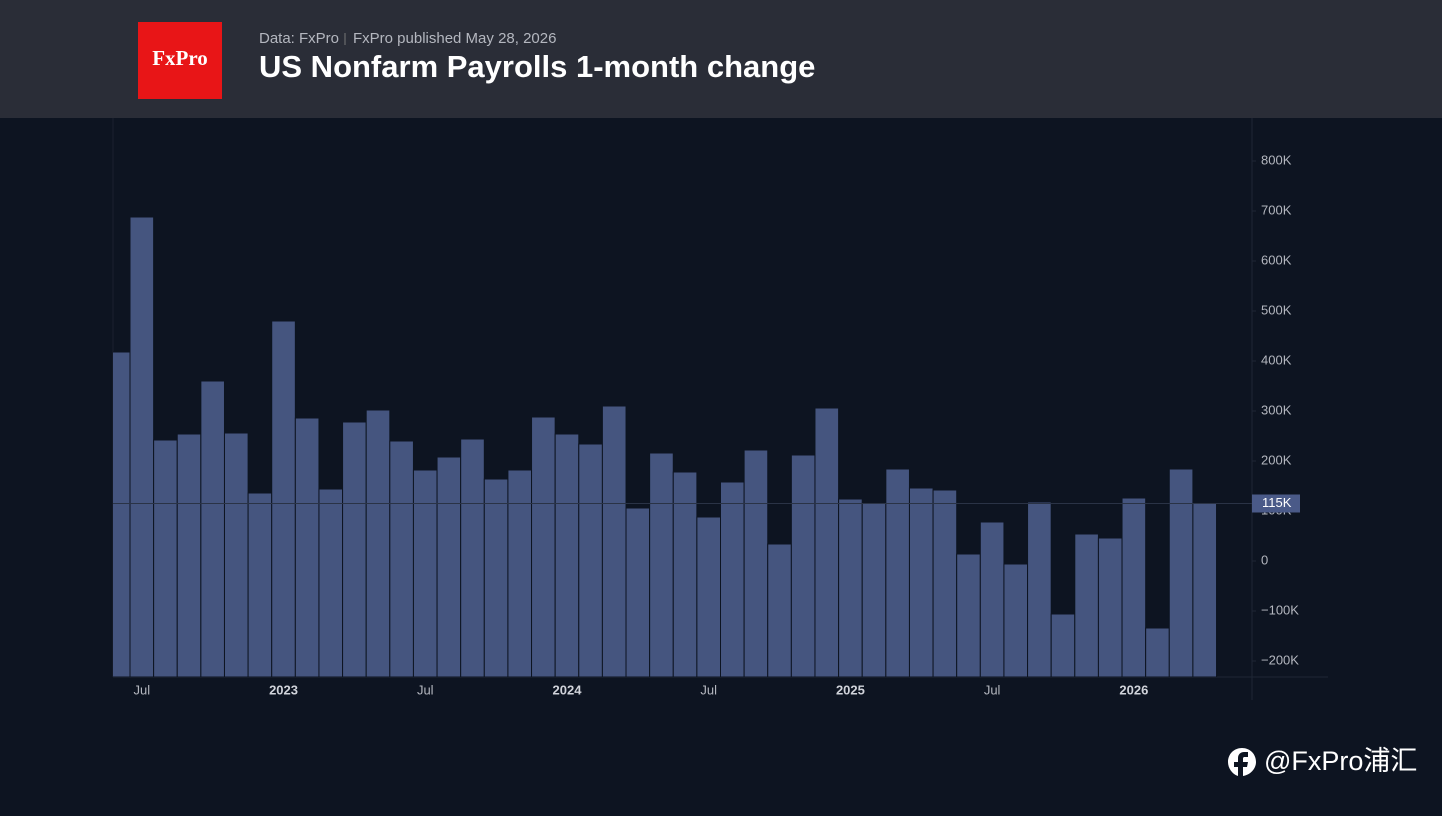 The width and height of the screenshot is (1442, 816). I want to click on y-tick-label: 700K, so click(1276, 209).